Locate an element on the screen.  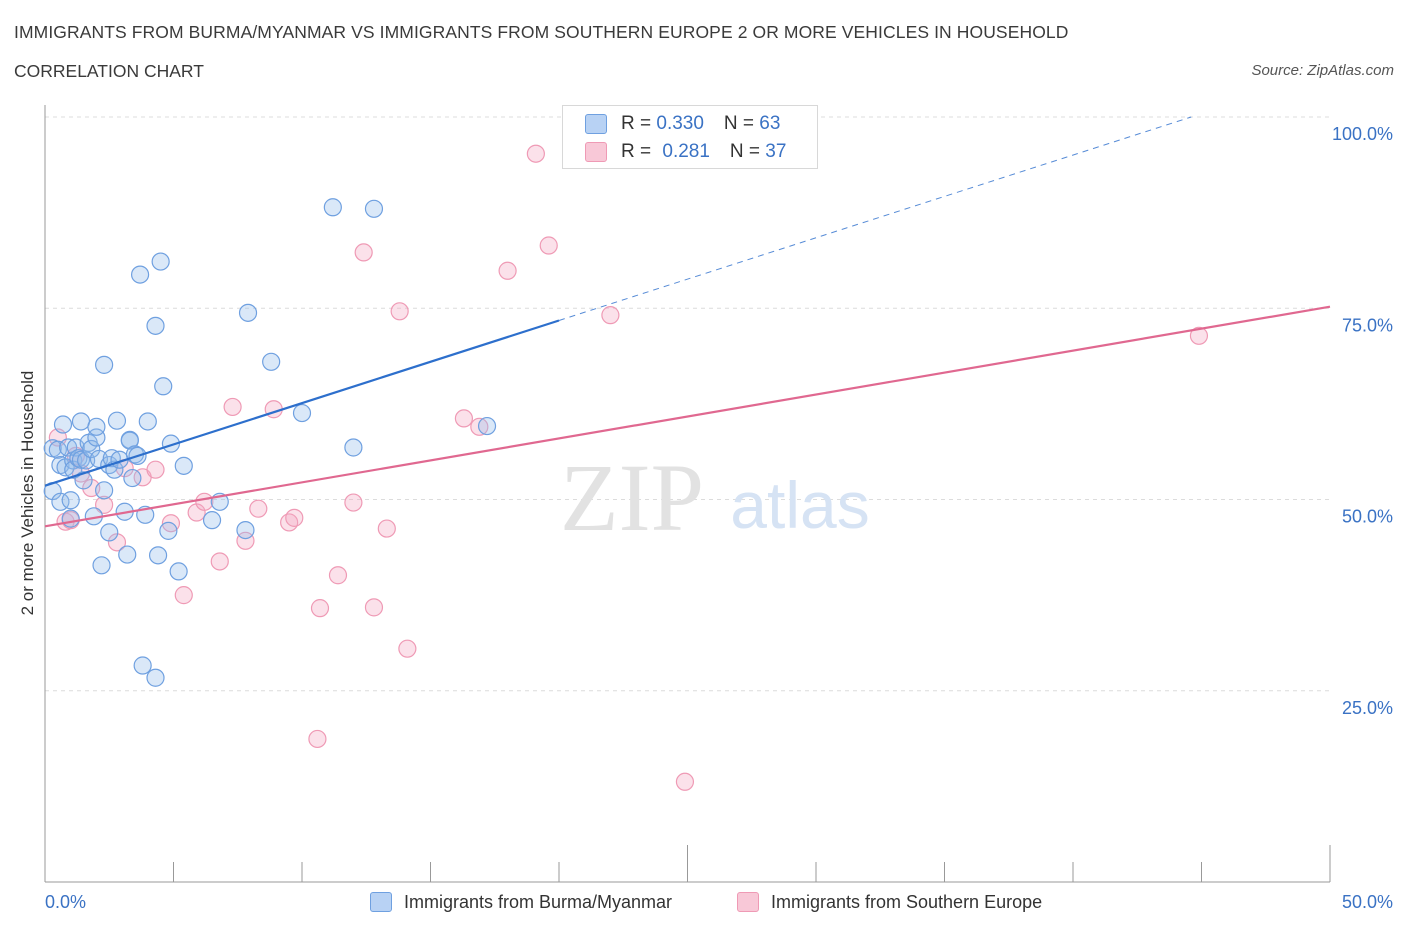
legend-n-value: 63 is located at coordinates (770, 123).